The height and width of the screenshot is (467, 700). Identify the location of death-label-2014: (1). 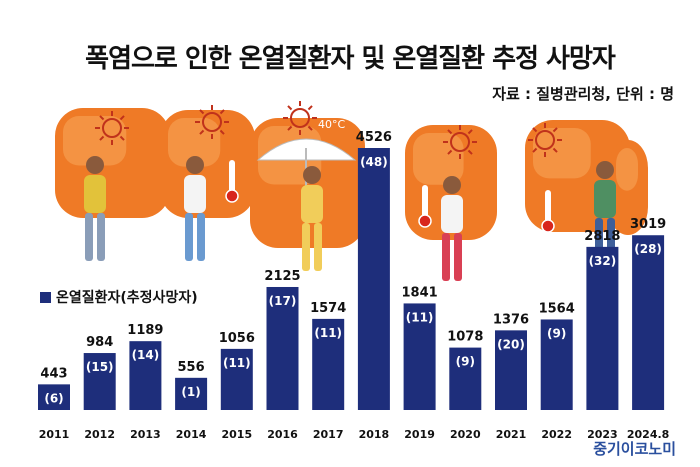
(190, 392).